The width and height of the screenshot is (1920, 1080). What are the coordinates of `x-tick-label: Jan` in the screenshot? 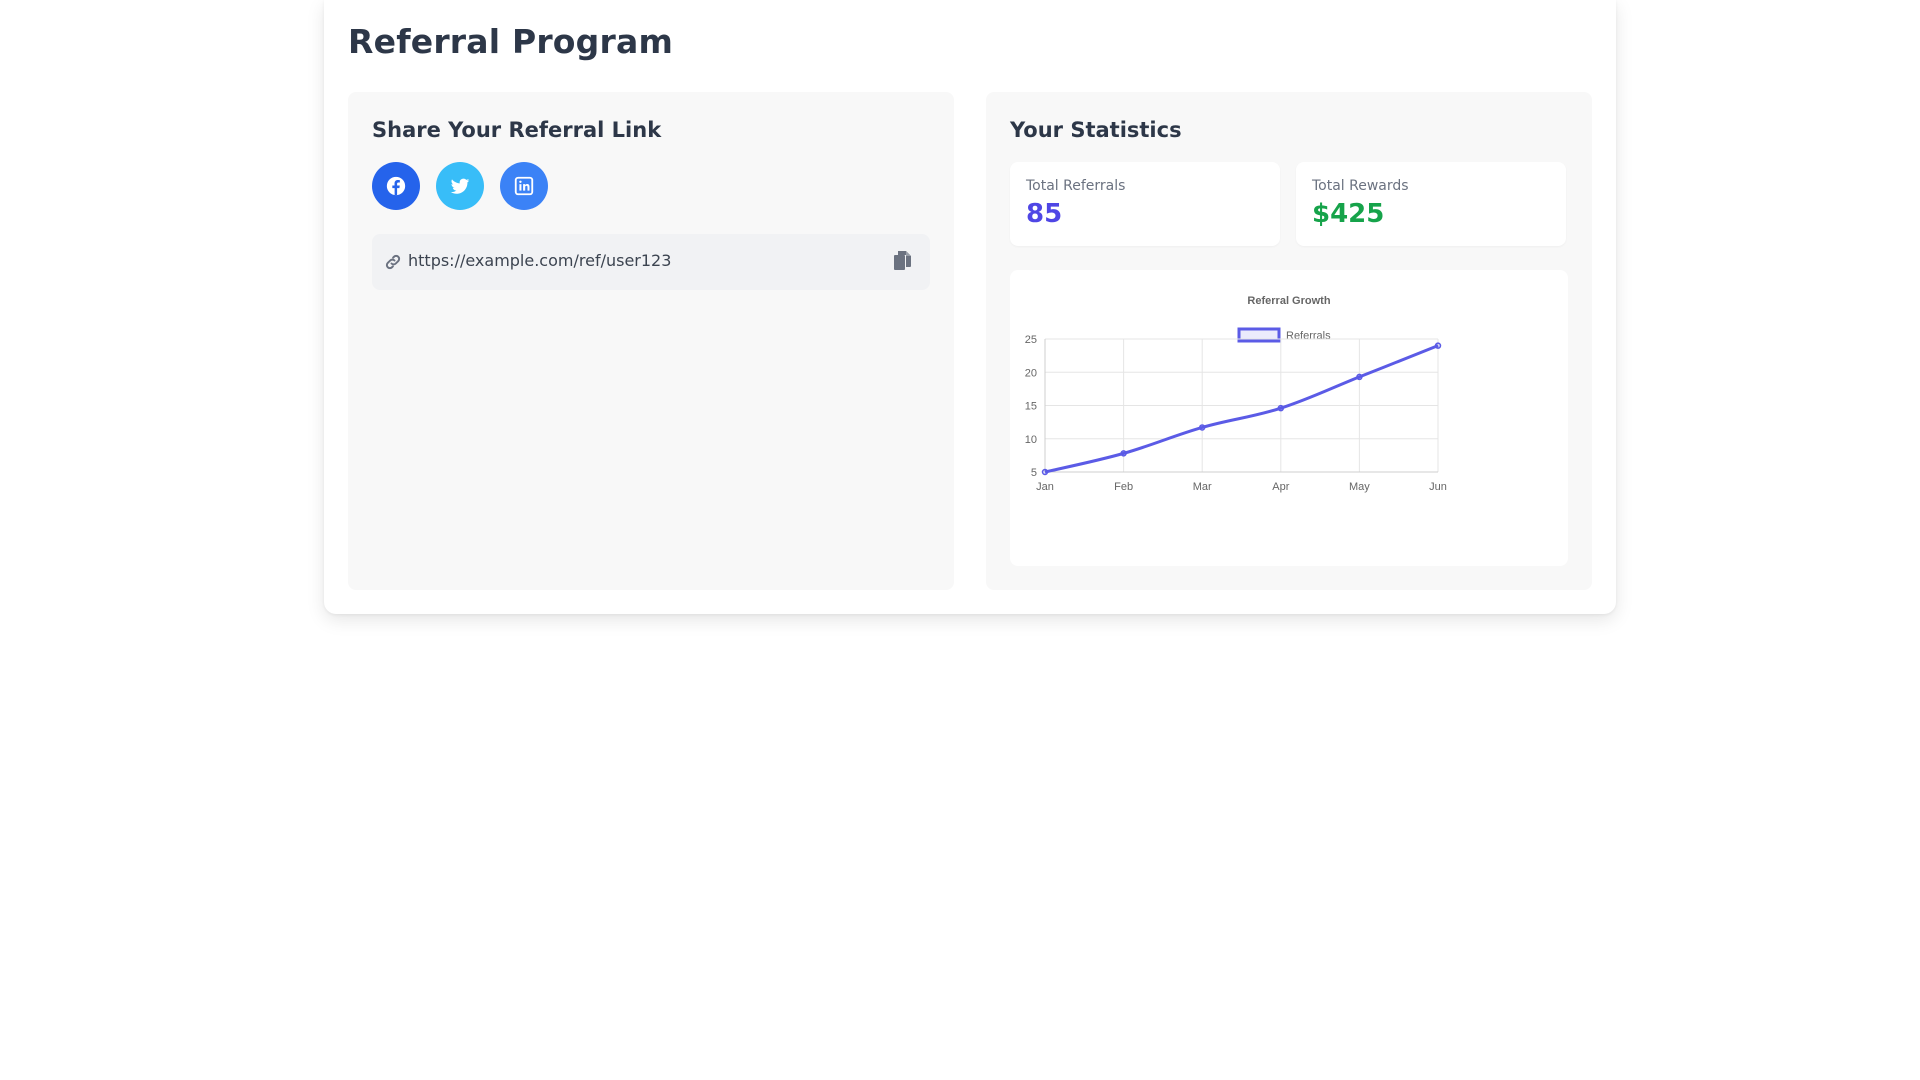 It's located at (1045, 487).